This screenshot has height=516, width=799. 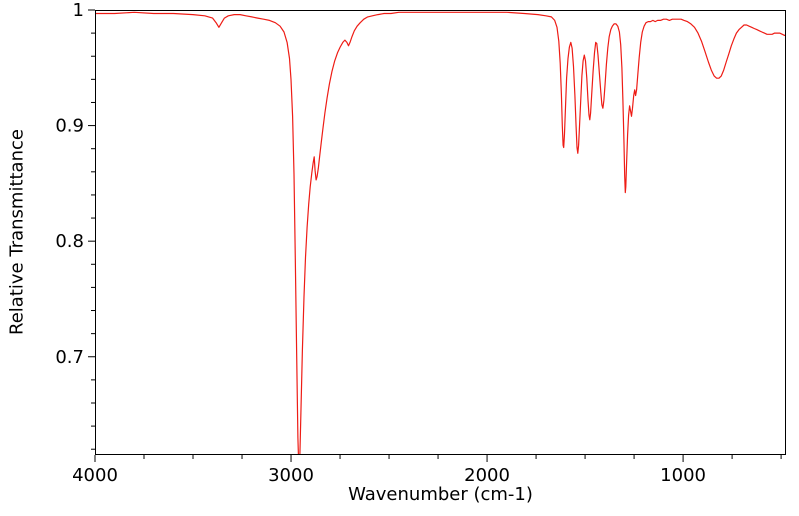 What do you see at coordinates (291, 475) in the screenshot?
I see `x-tick-label: 3000` at bounding box center [291, 475].